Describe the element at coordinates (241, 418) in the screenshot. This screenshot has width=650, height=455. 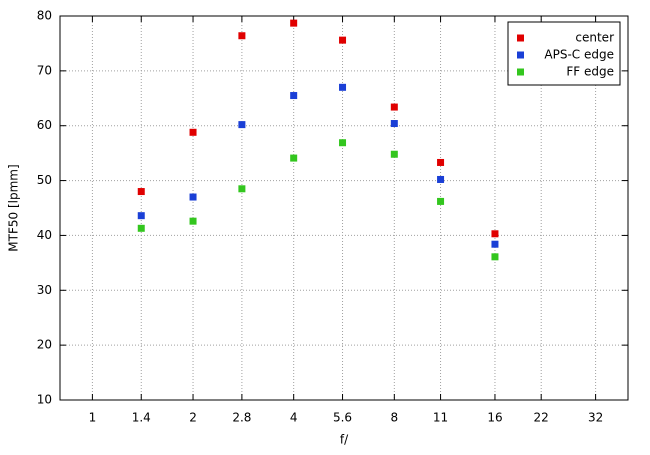
I see `x-tick-label: 2.8` at that location.